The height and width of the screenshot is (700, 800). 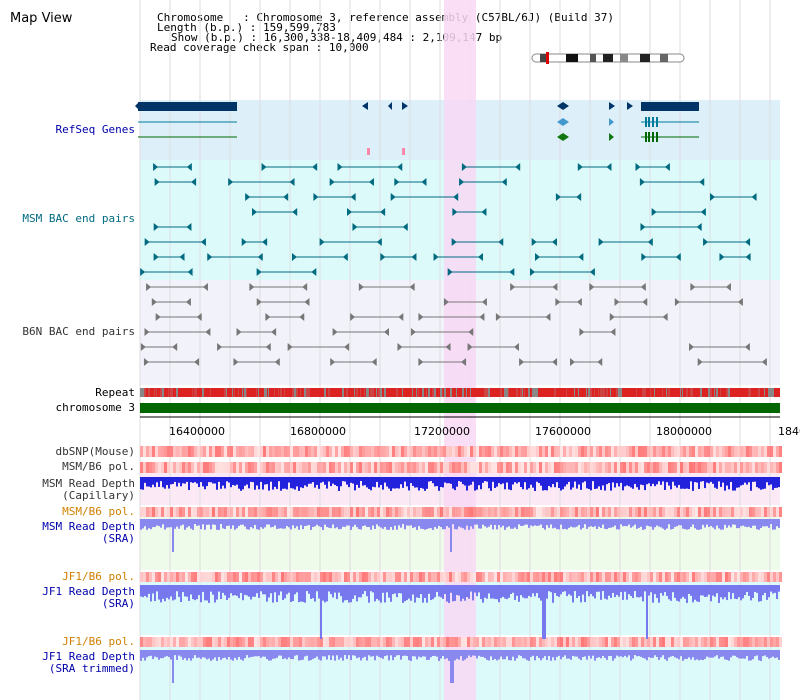 What do you see at coordinates (95, 407) in the screenshot?
I see `track-label-chromosome: chromosome 3` at bounding box center [95, 407].